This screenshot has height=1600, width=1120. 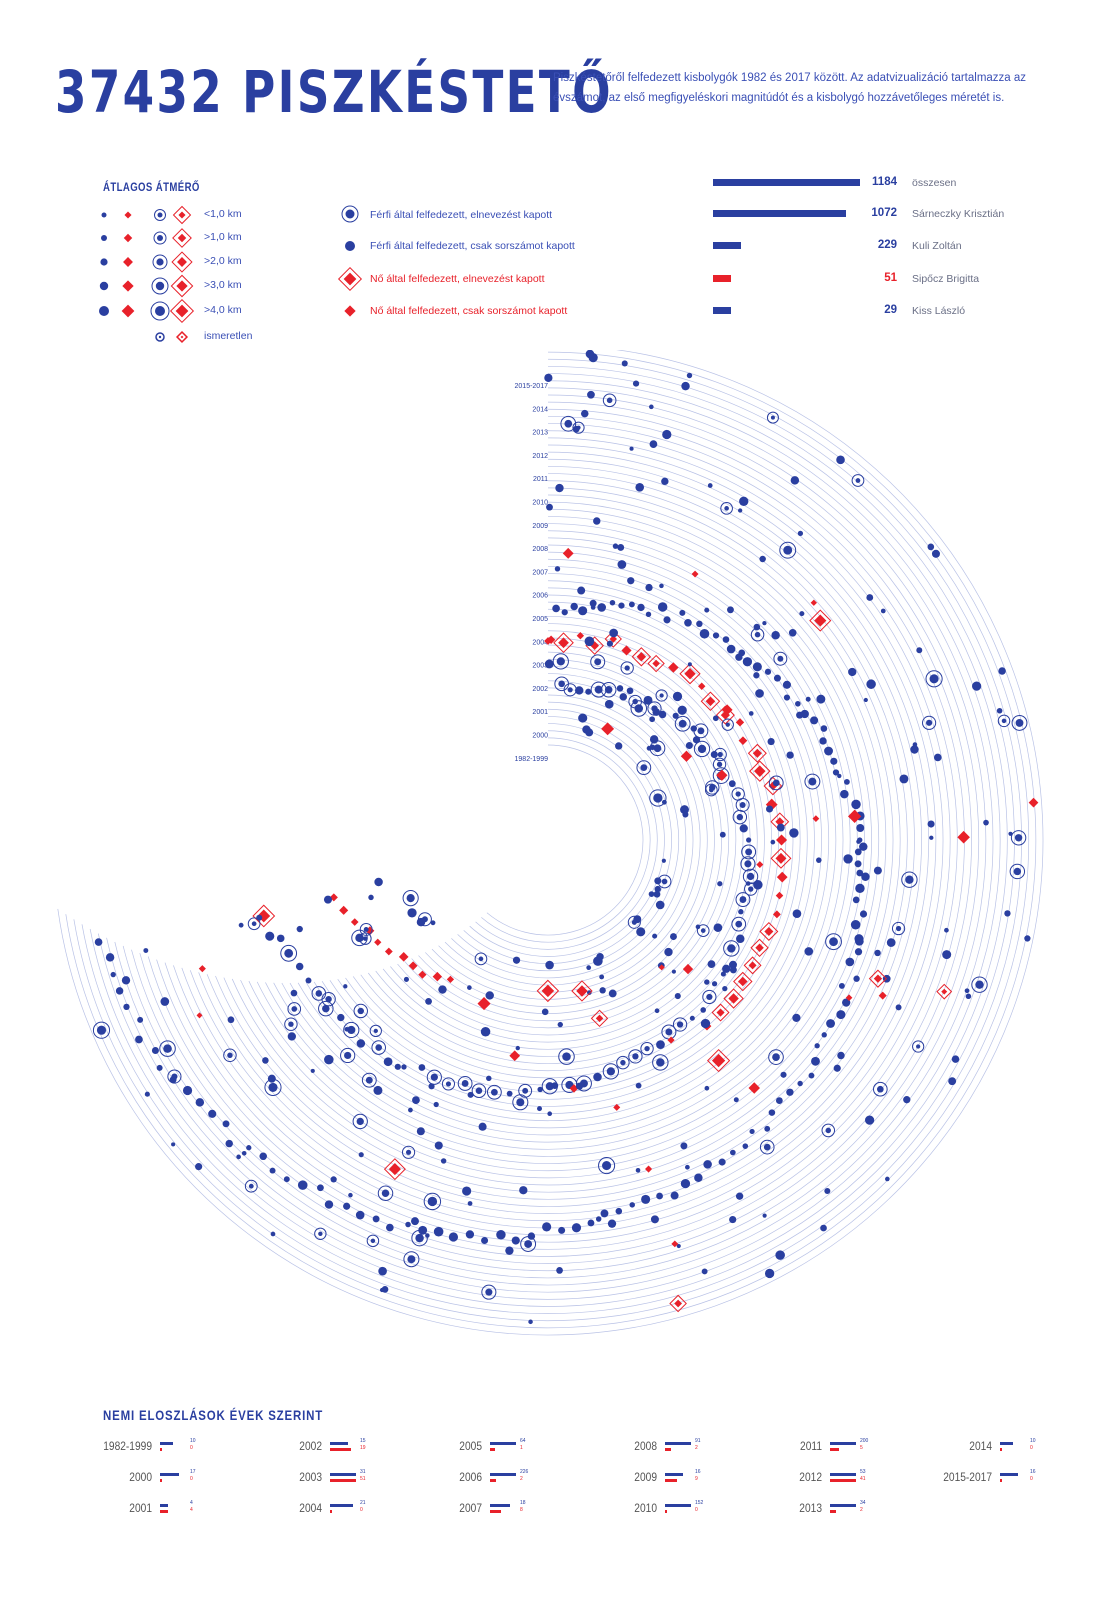 I want to click on gender-bar-female, so click(x=164, y=1511).